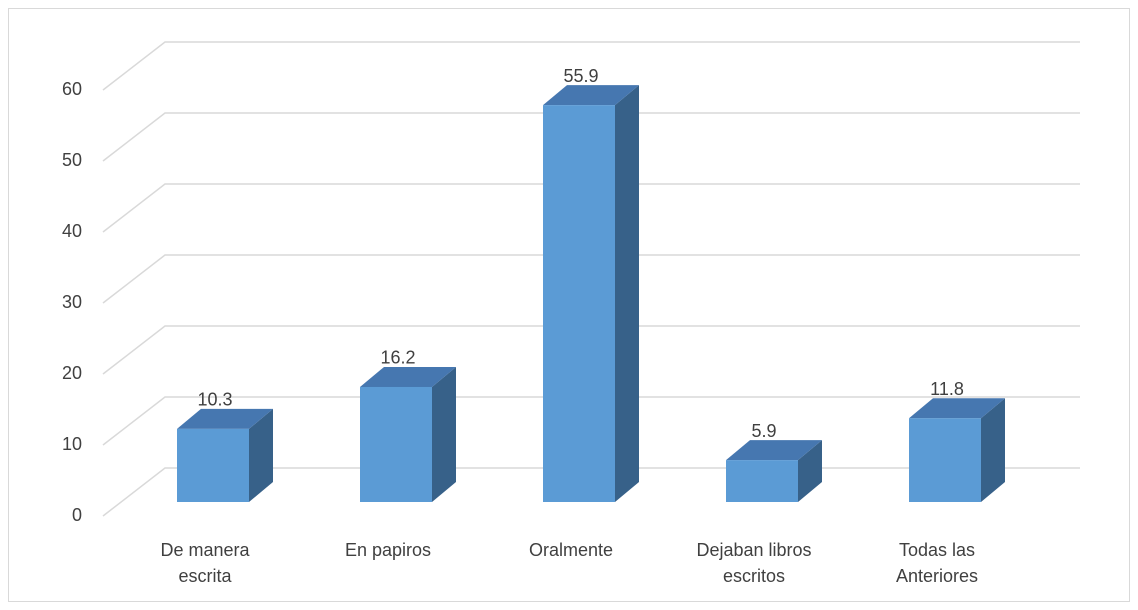 This screenshot has width=1138, height=610. What do you see at coordinates (72, 231) in the screenshot?
I see `y-tick-label: 40` at bounding box center [72, 231].